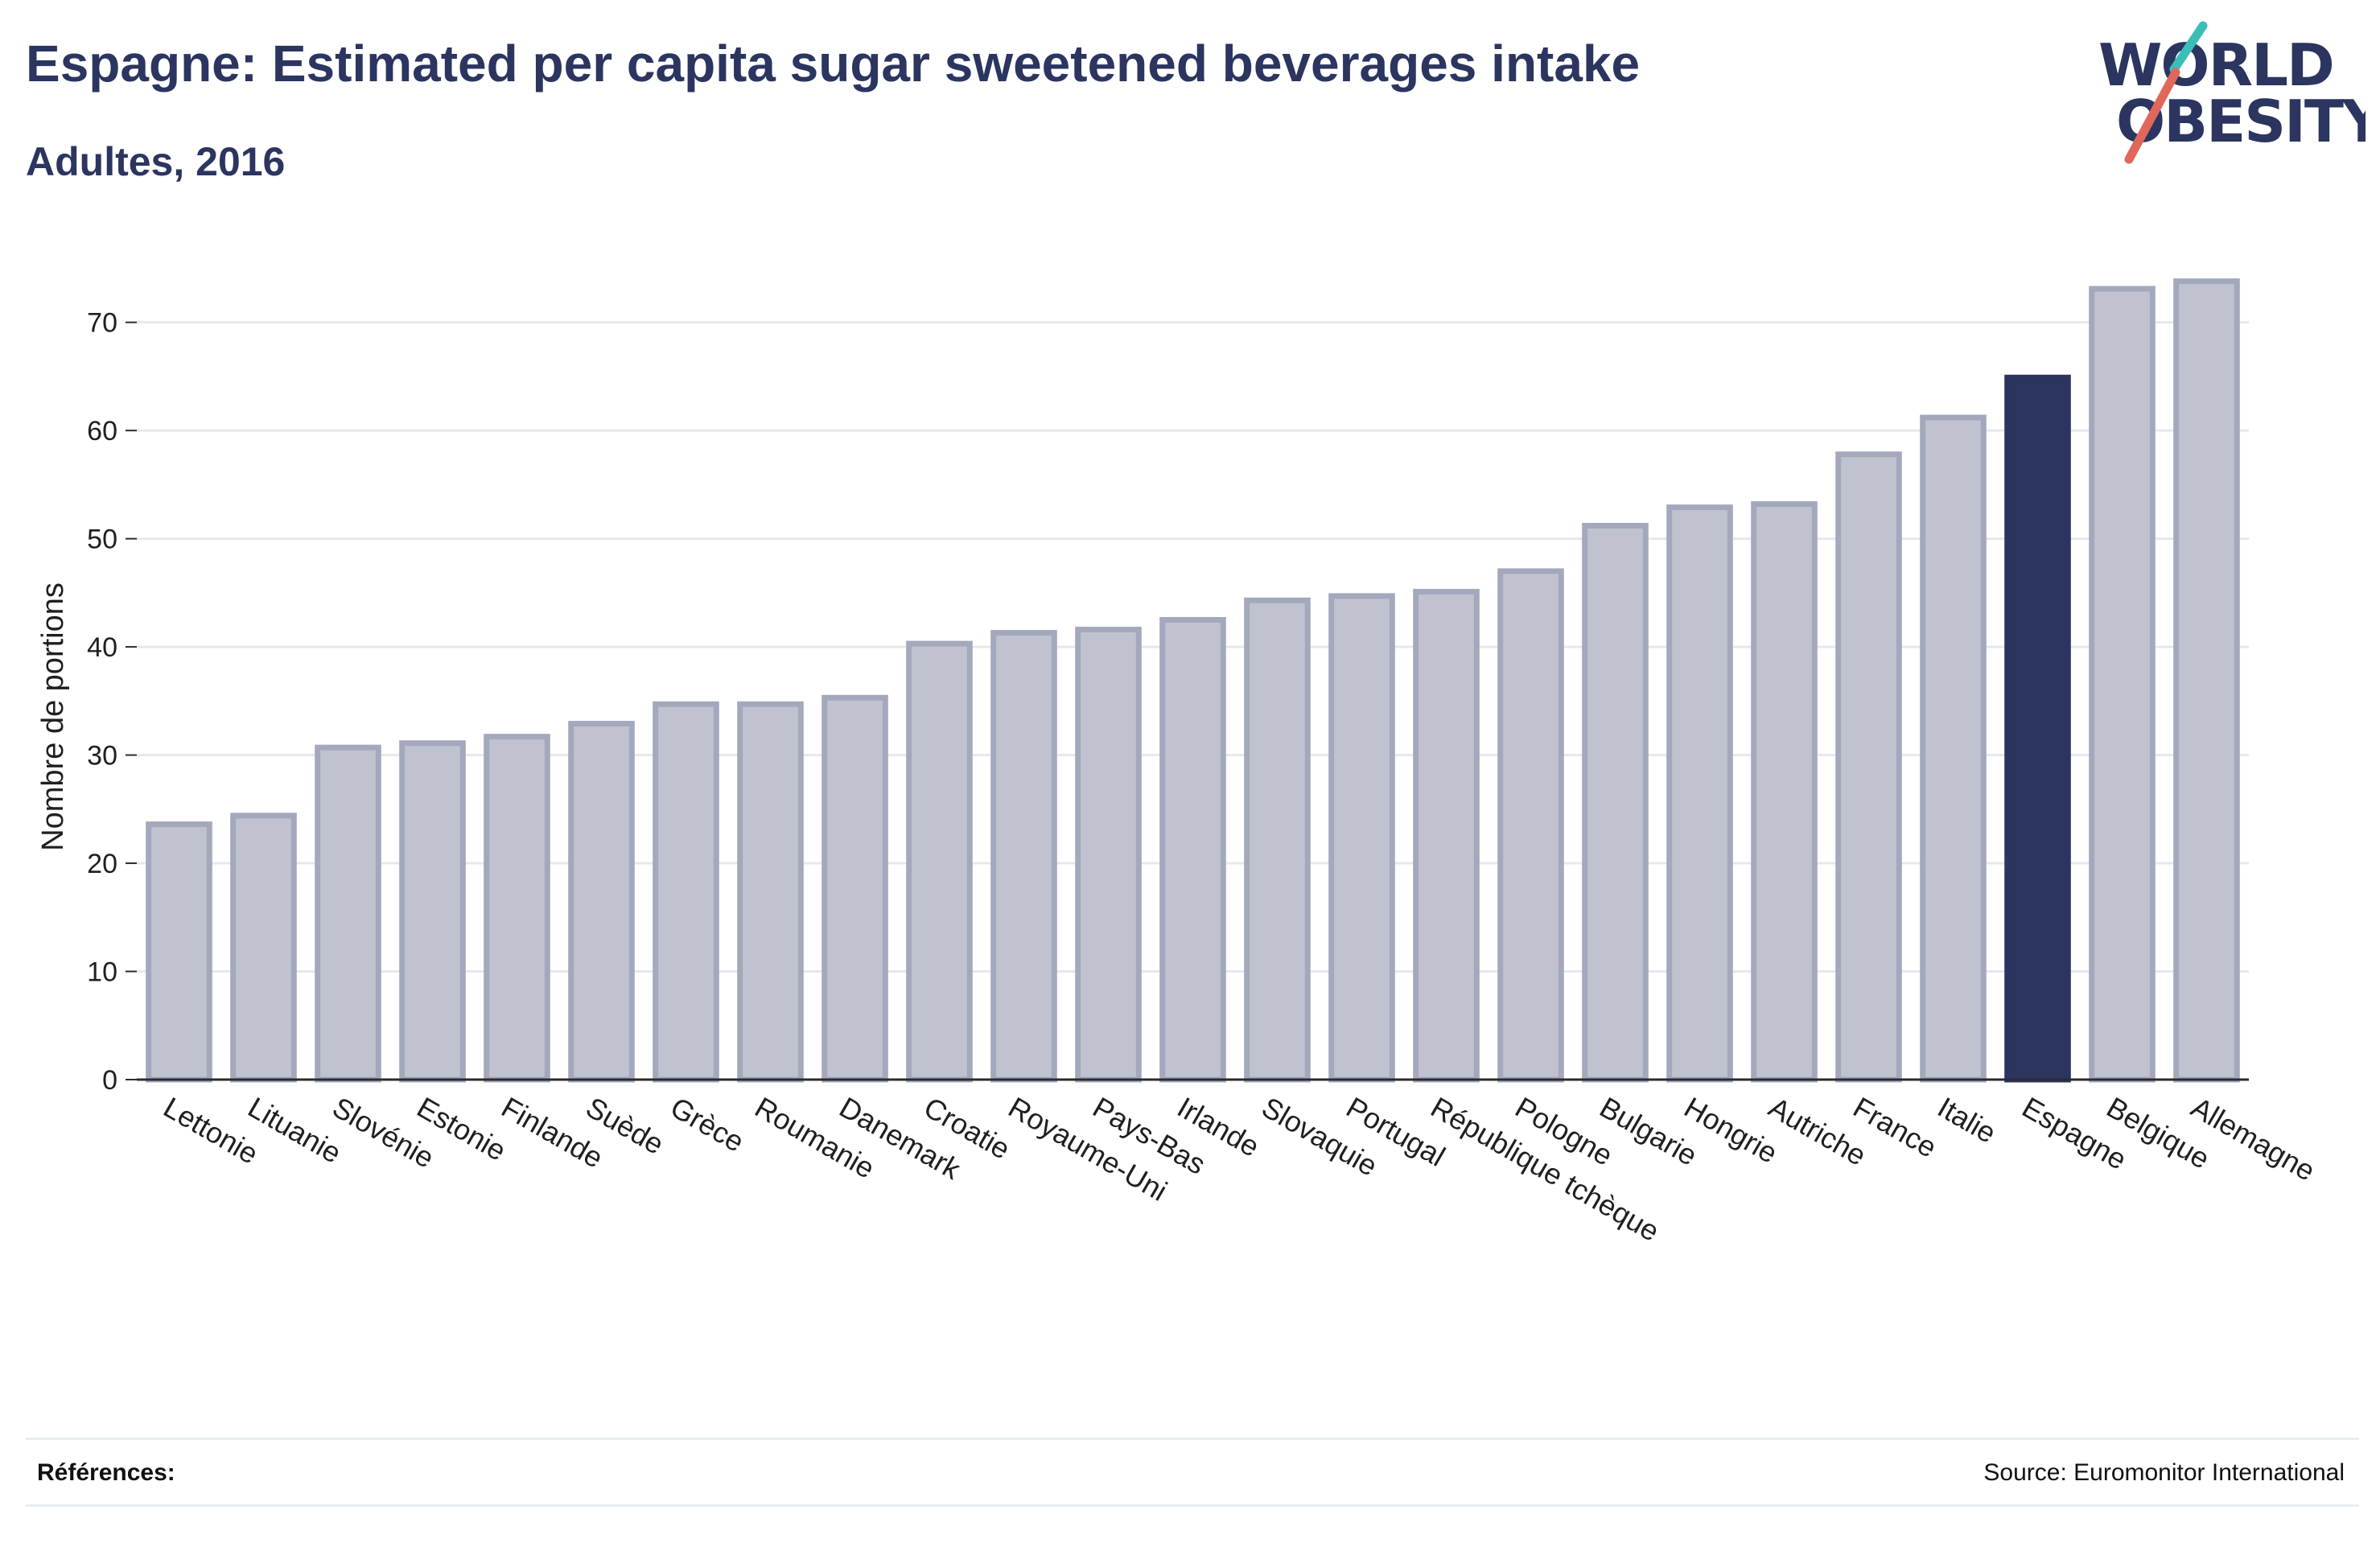 This screenshot has width=2380, height=1547. I want to click on y-tick-label: 30, so click(102, 756).